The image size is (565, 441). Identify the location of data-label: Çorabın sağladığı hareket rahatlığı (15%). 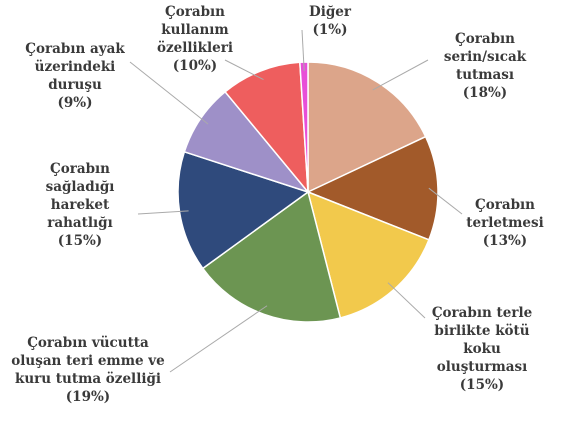
(80, 205).